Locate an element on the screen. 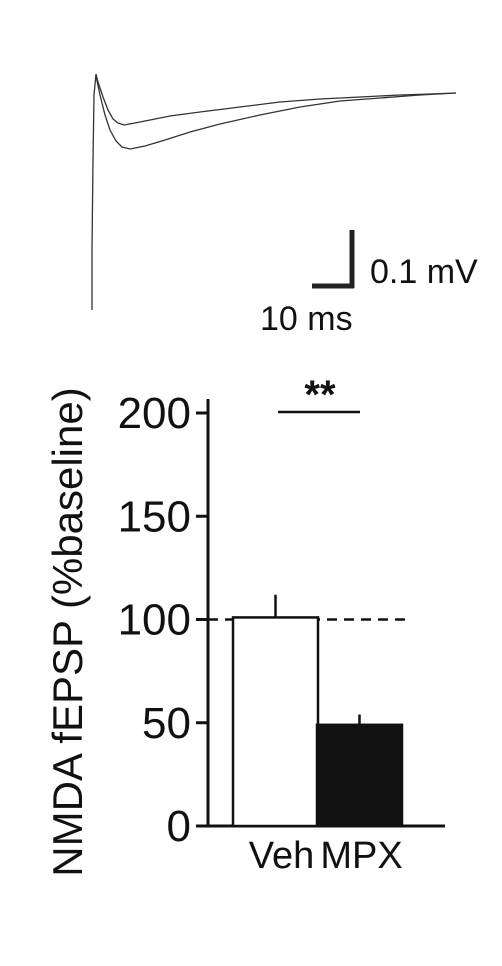 The height and width of the screenshot is (966, 502). significance-marker: ** is located at coordinates (319, 395).